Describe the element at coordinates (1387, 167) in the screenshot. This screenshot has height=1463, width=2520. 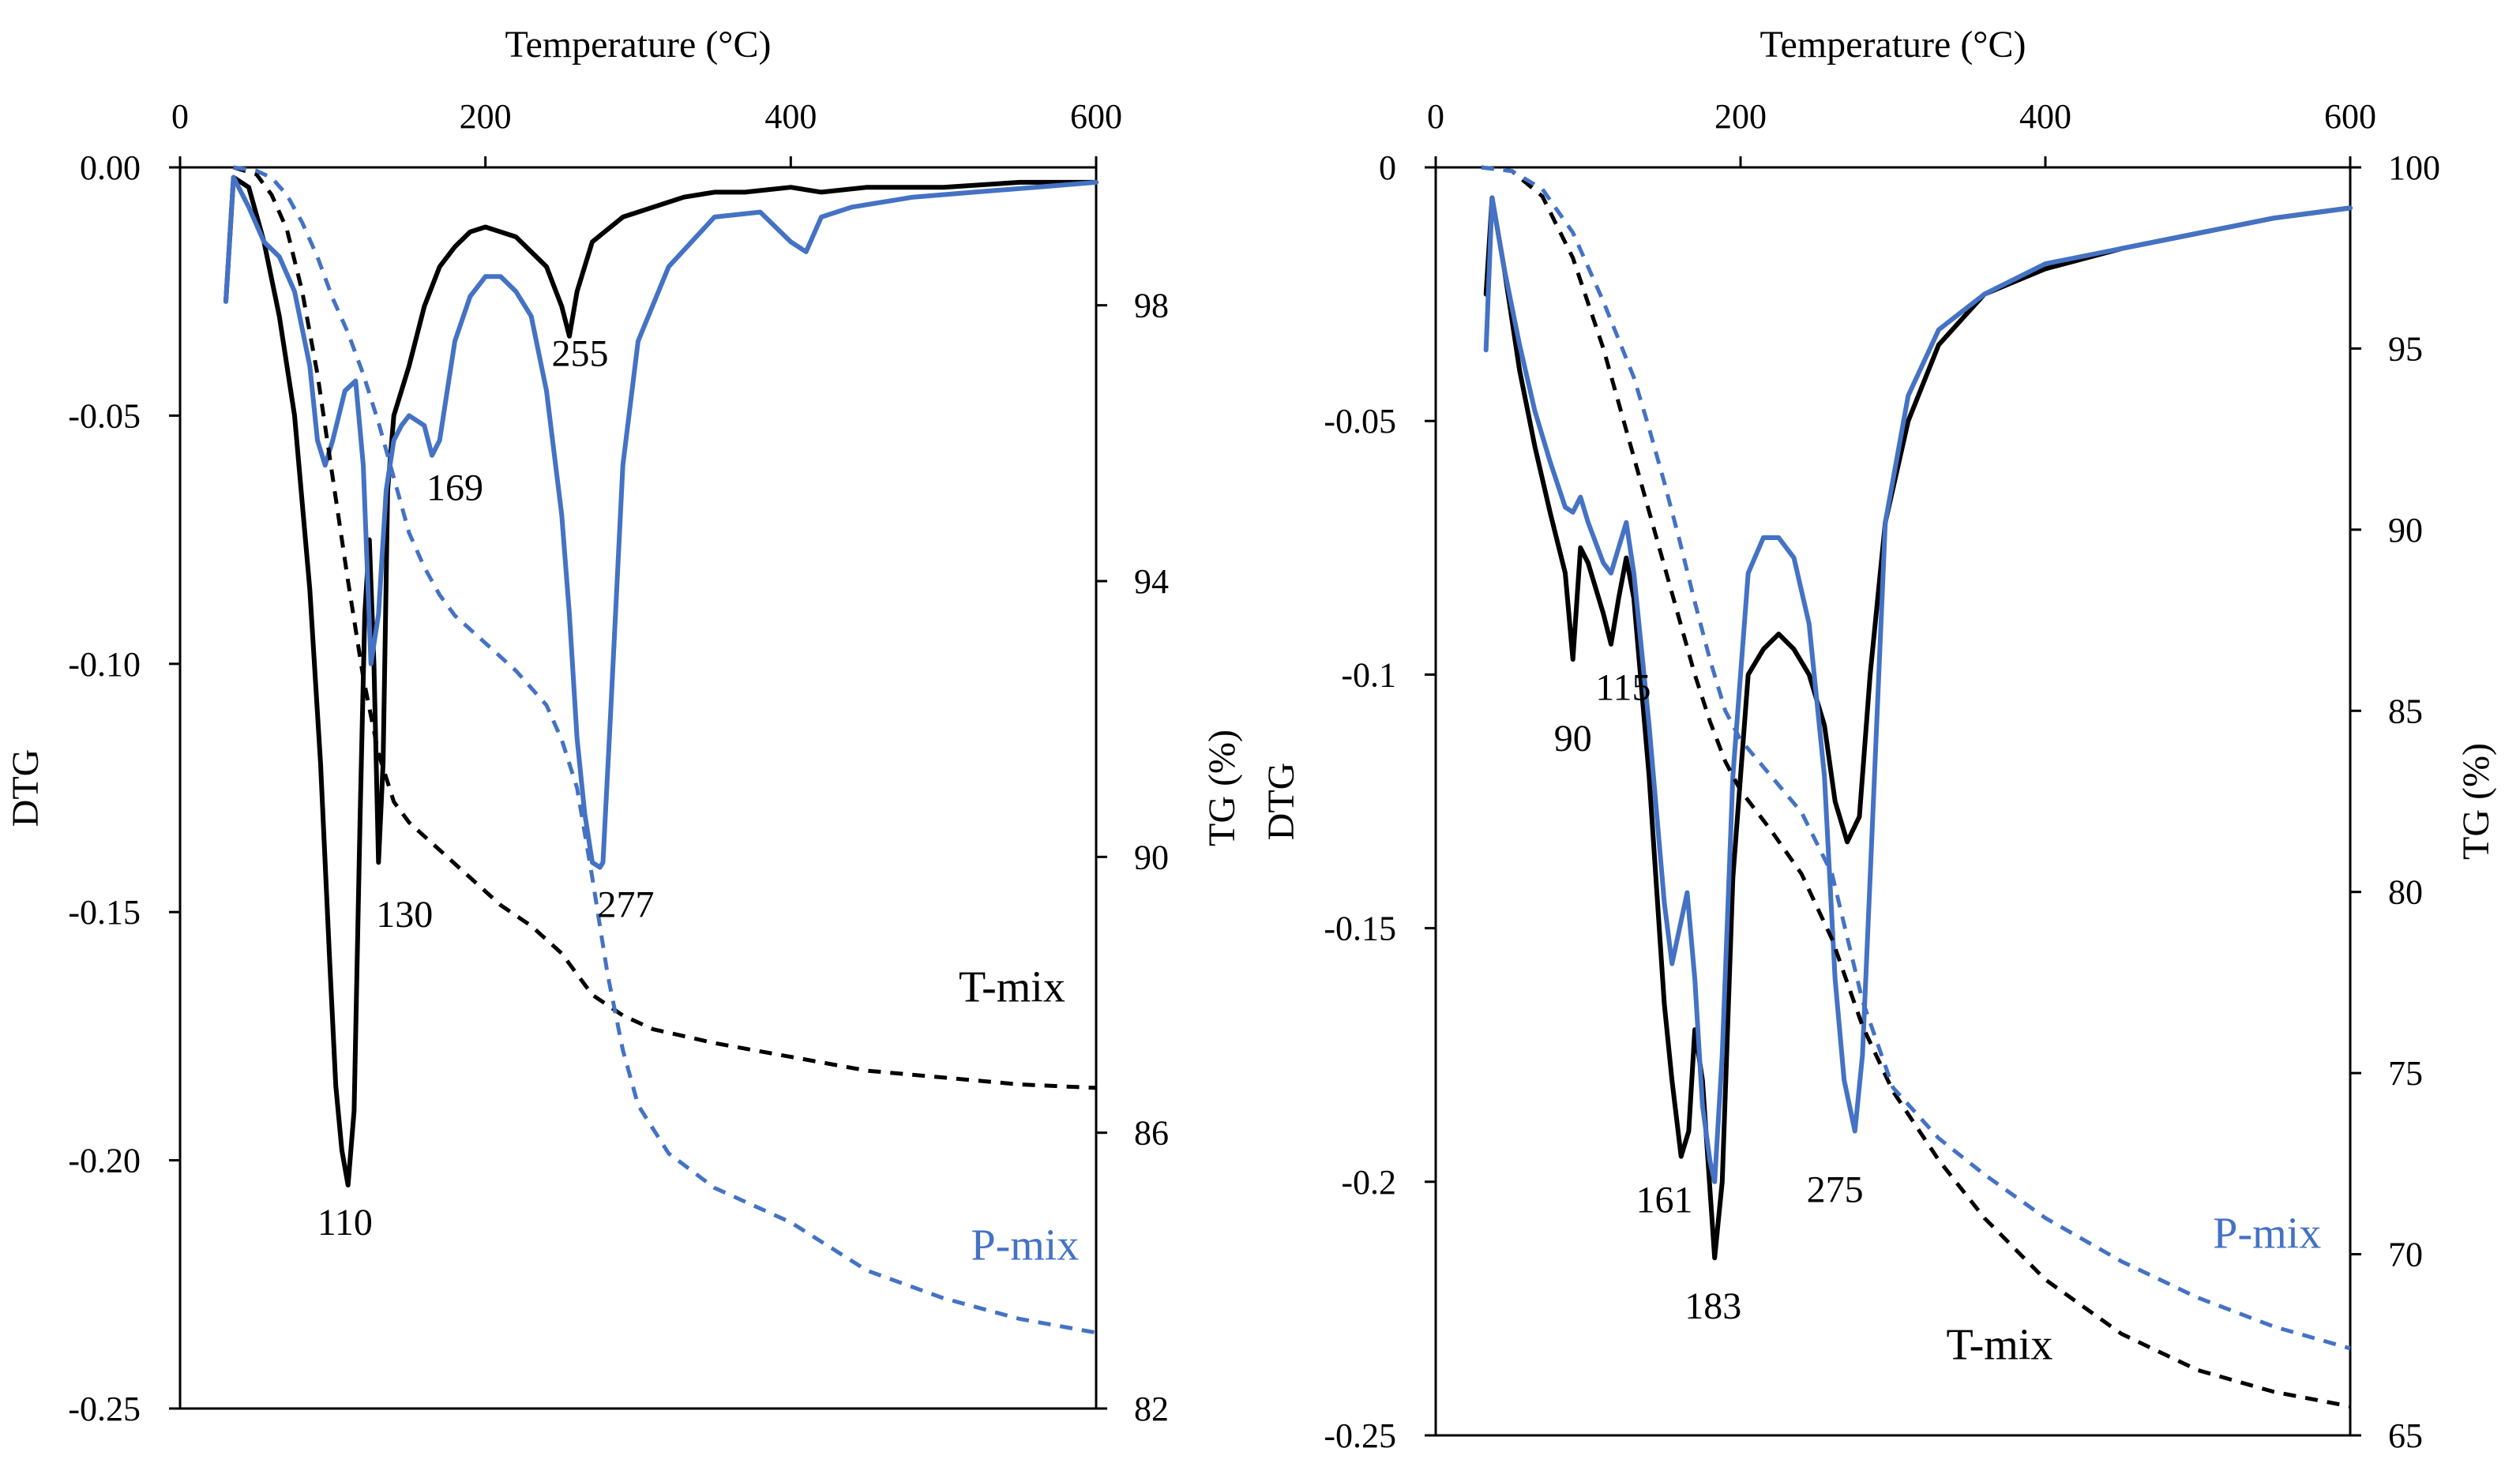
I see `y-tick-label: 0` at that location.